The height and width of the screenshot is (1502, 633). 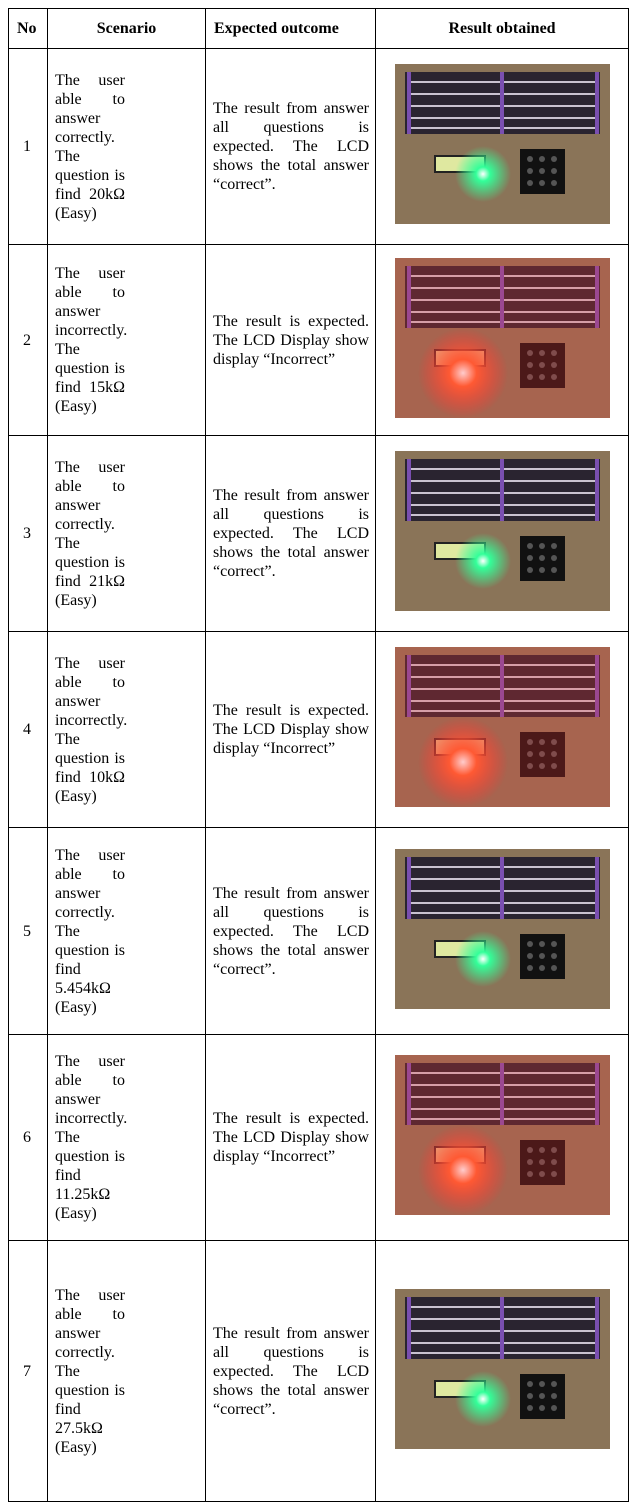 I want to click on row-number: 1, so click(x=28, y=146).